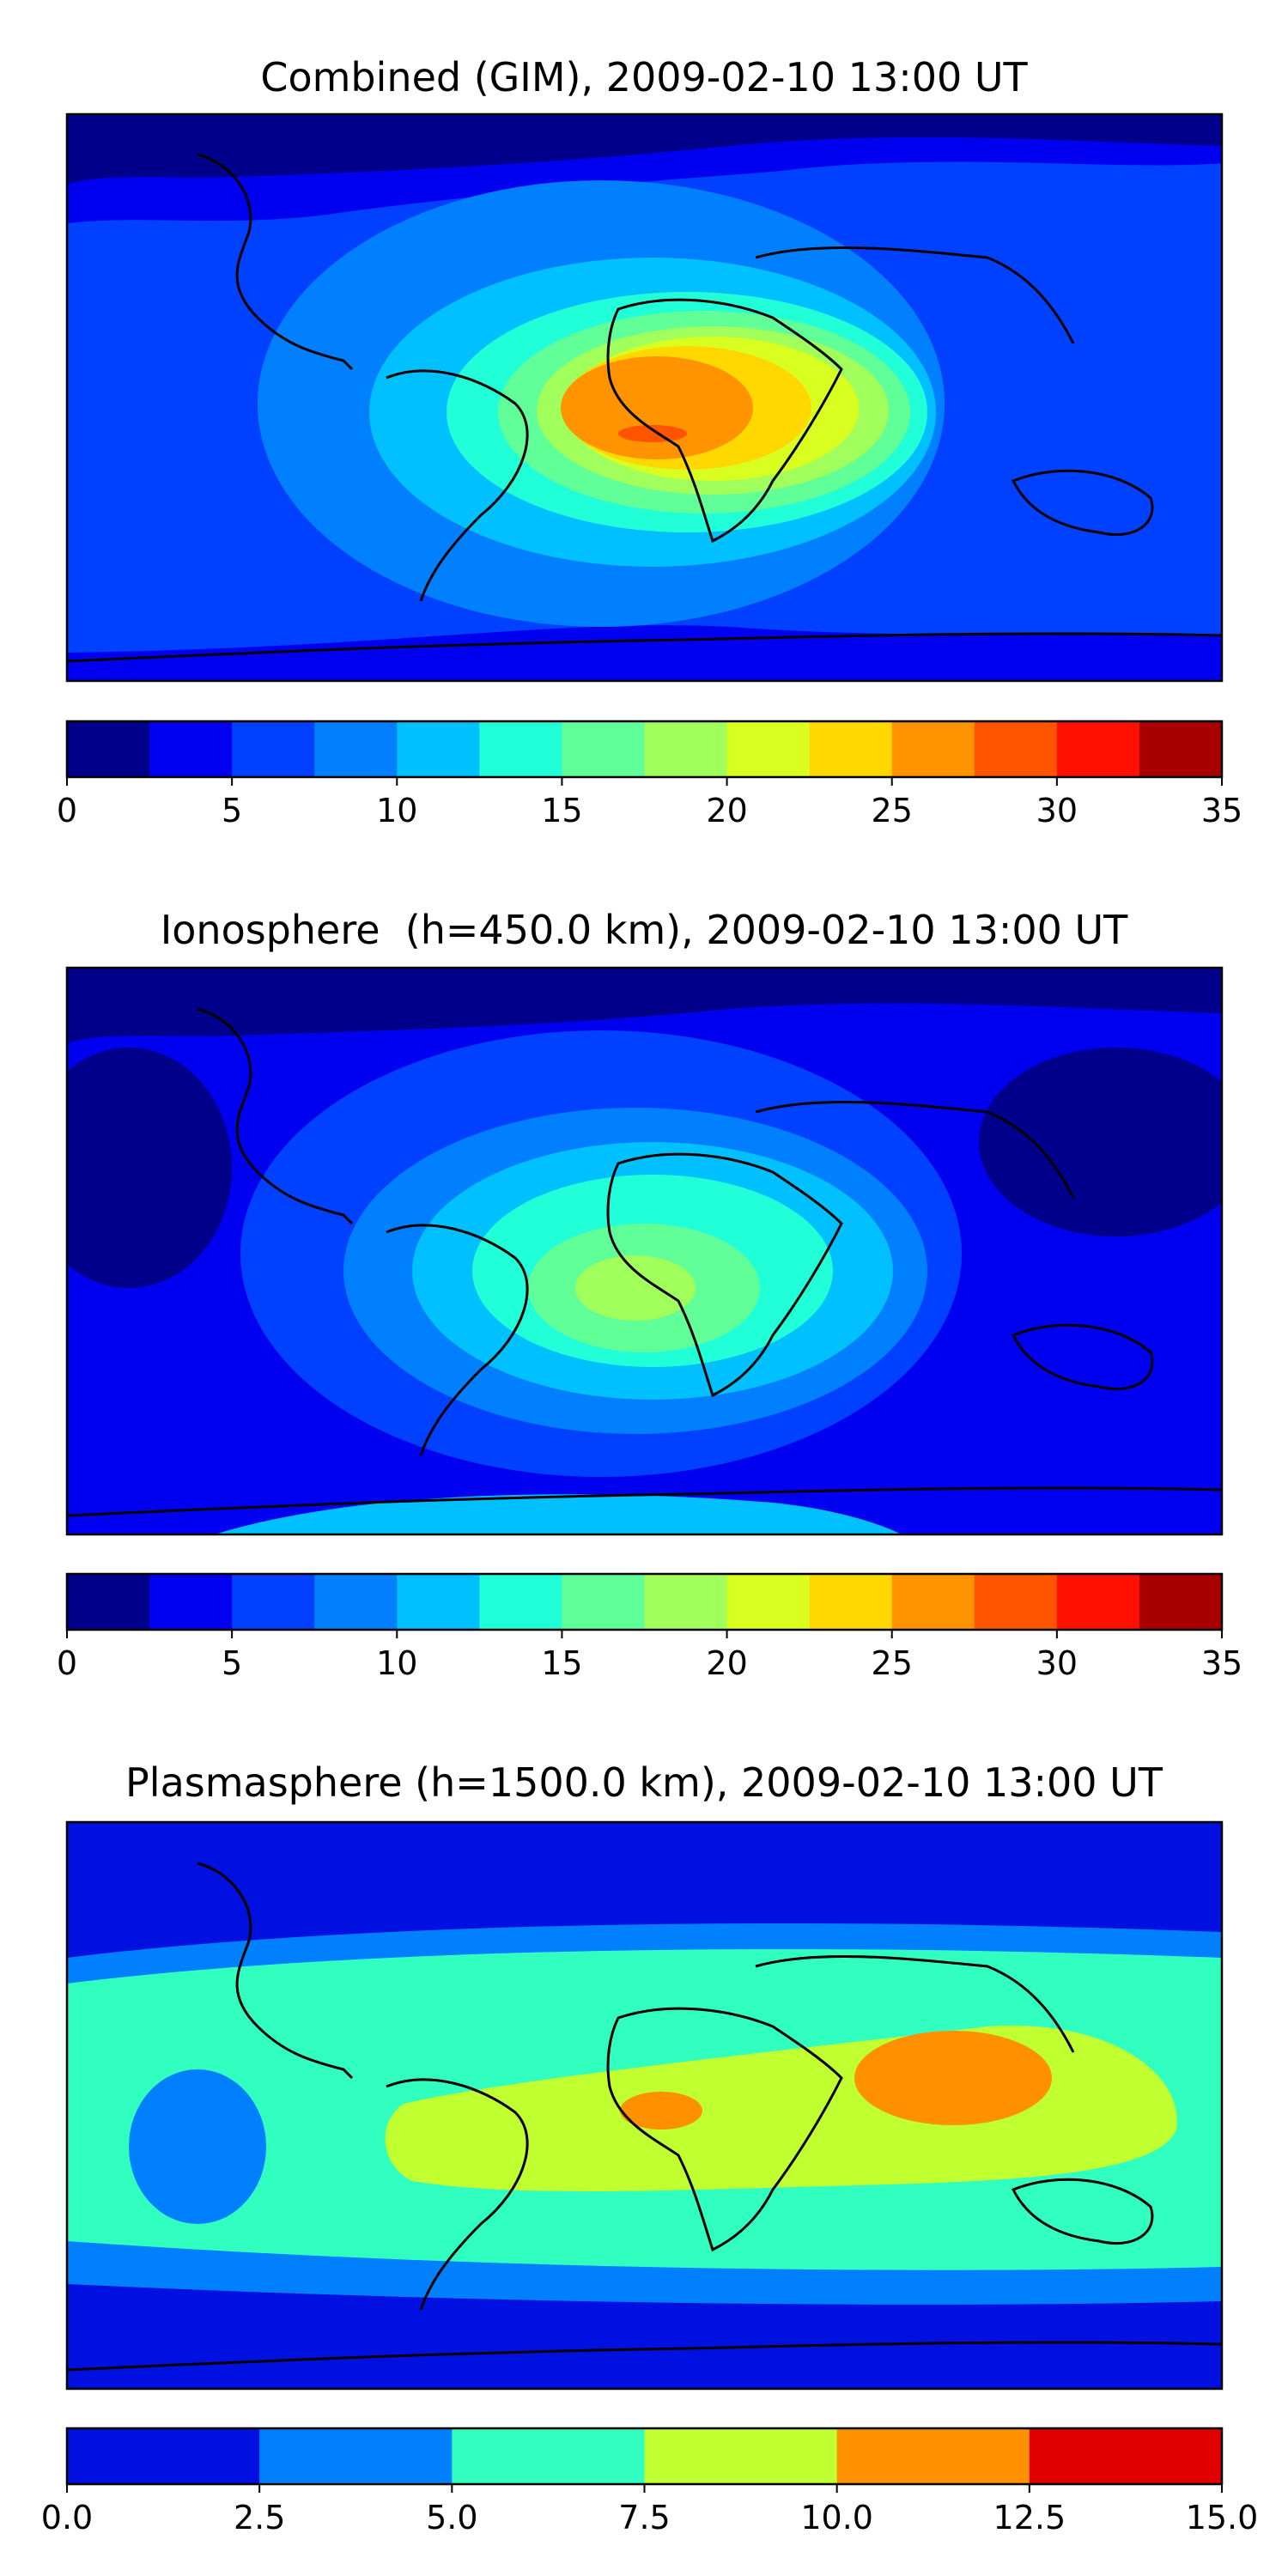  I want to click on map-title: Combined (GIM), 2009-02-10 13:00 UT, so click(644, 77).